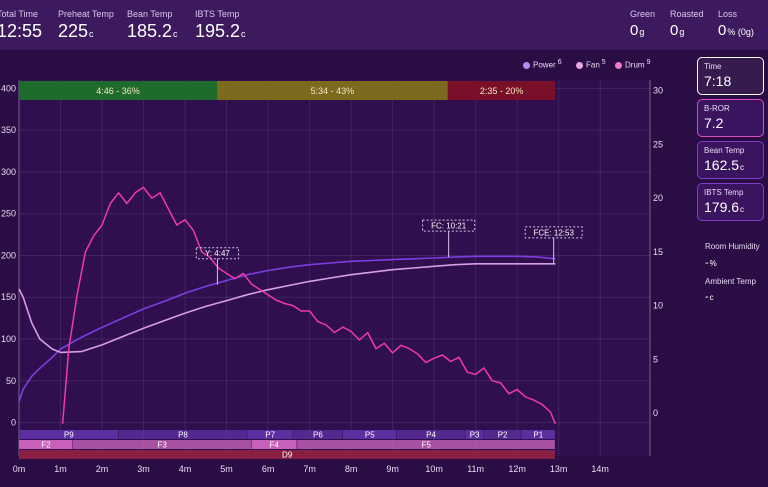 This screenshot has width=768, height=487. What do you see at coordinates (102, 469) in the screenshot?
I see `x-tick-label: 2m` at bounding box center [102, 469].